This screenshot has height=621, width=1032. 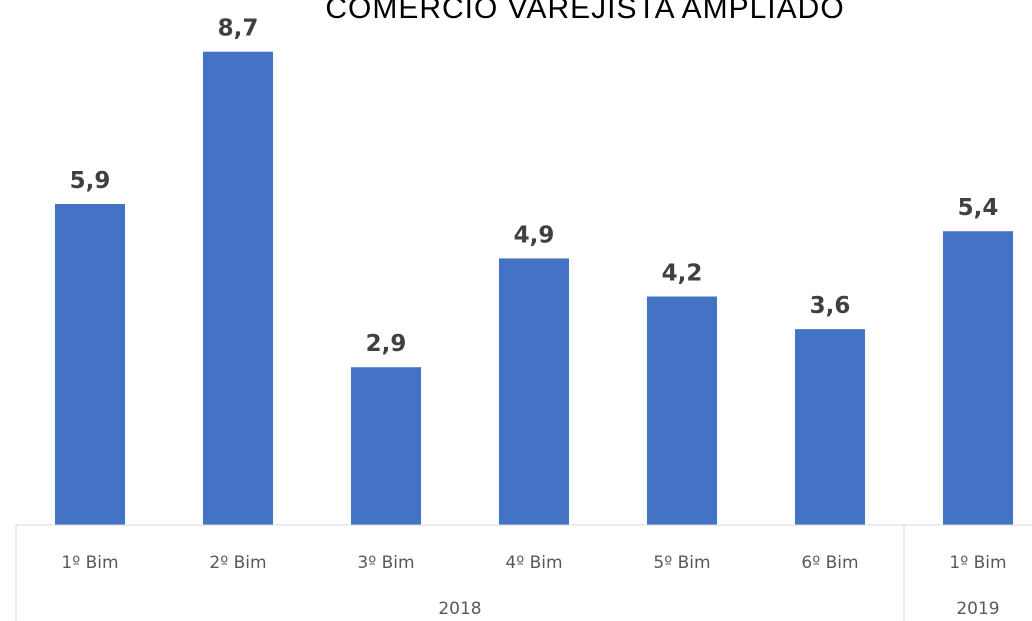 I want to click on data-label: 4,9, so click(x=534, y=235).